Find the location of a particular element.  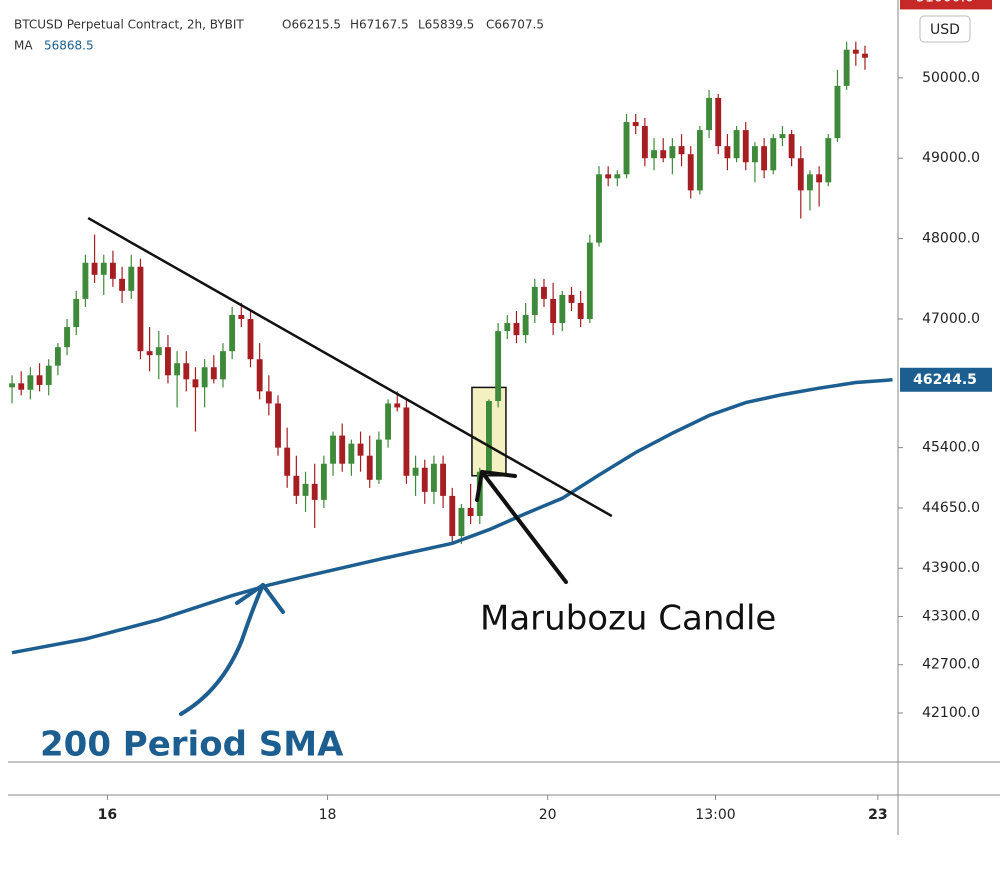

y-tick-label: 42700.0 is located at coordinates (951, 665).